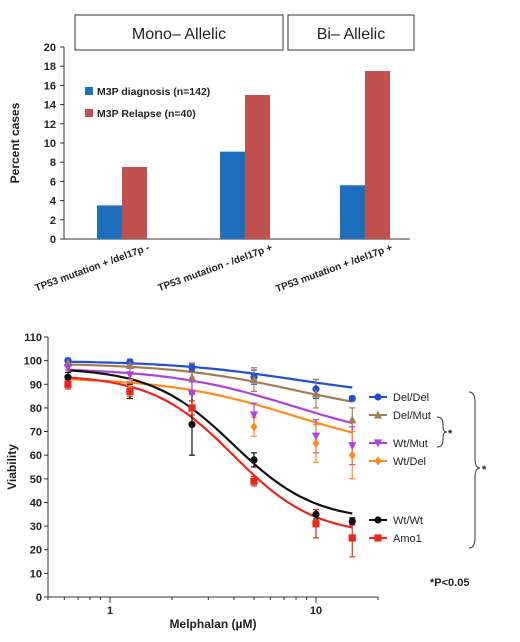 The image size is (520, 642). I want to click on legend-label: Amo1, so click(407, 539).